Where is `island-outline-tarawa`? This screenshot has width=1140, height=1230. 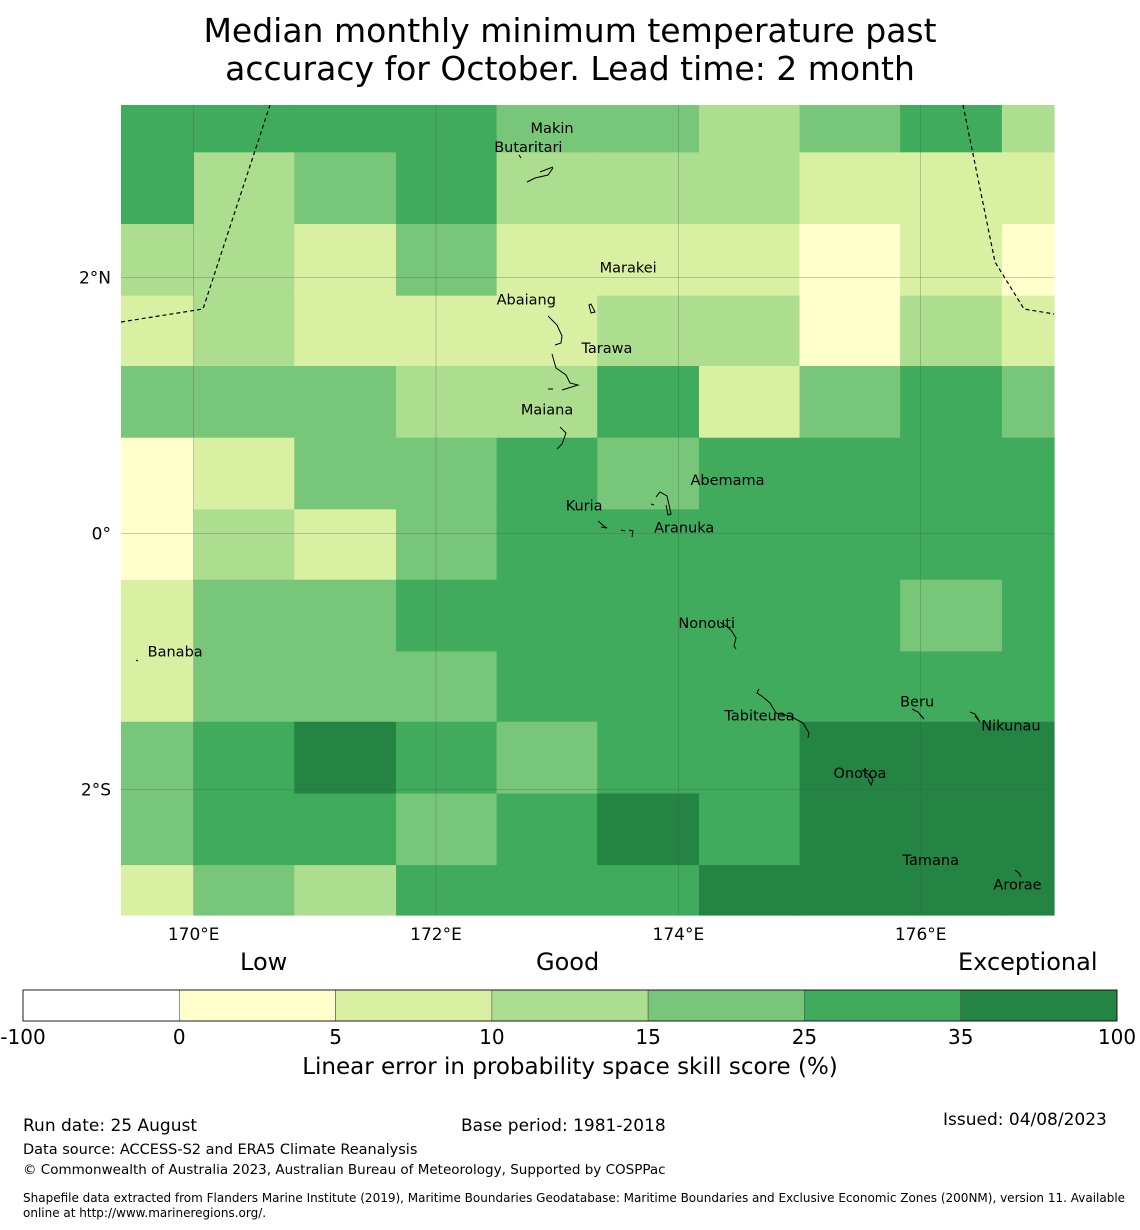
island-outline-tarawa is located at coordinates (564, 372).